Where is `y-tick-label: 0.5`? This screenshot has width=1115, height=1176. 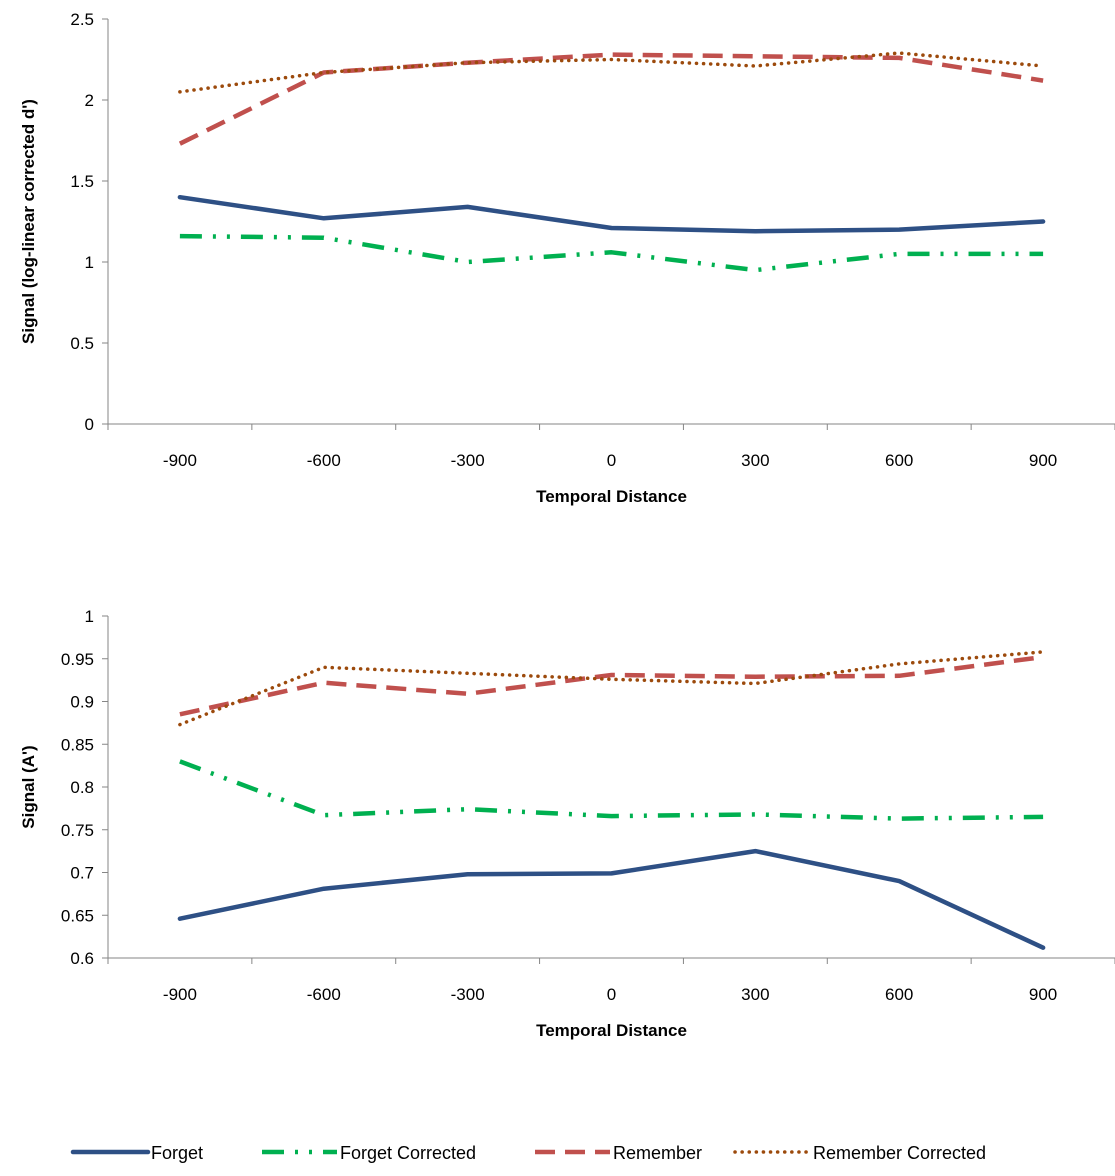
y-tick-label: 0.5 is located at coordinates (82, 343).